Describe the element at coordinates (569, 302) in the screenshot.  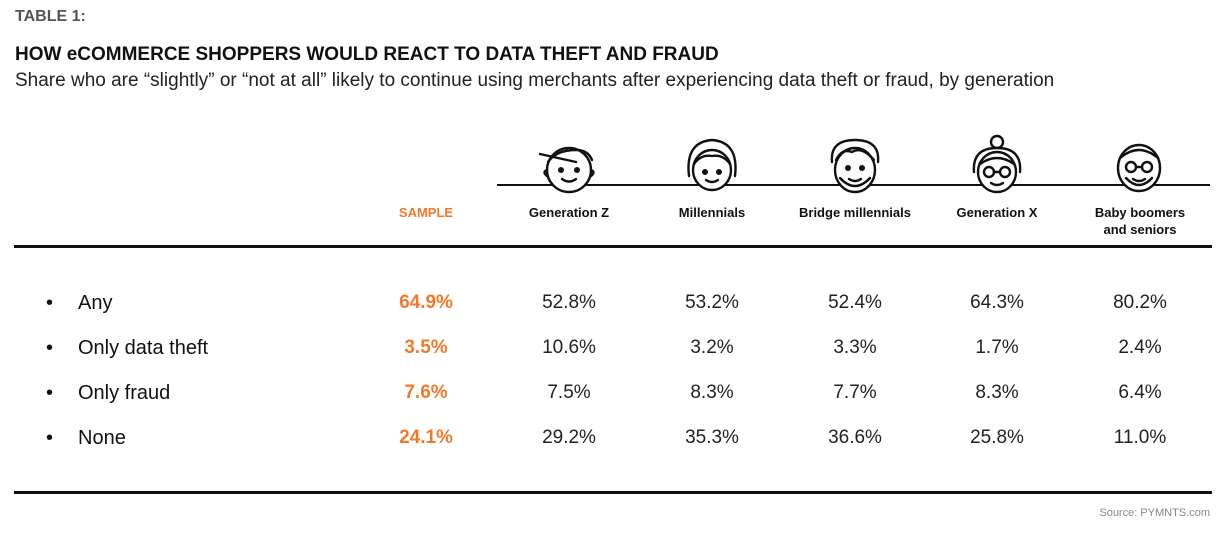
I see `cell-gen-z: 52.8%` at that location.